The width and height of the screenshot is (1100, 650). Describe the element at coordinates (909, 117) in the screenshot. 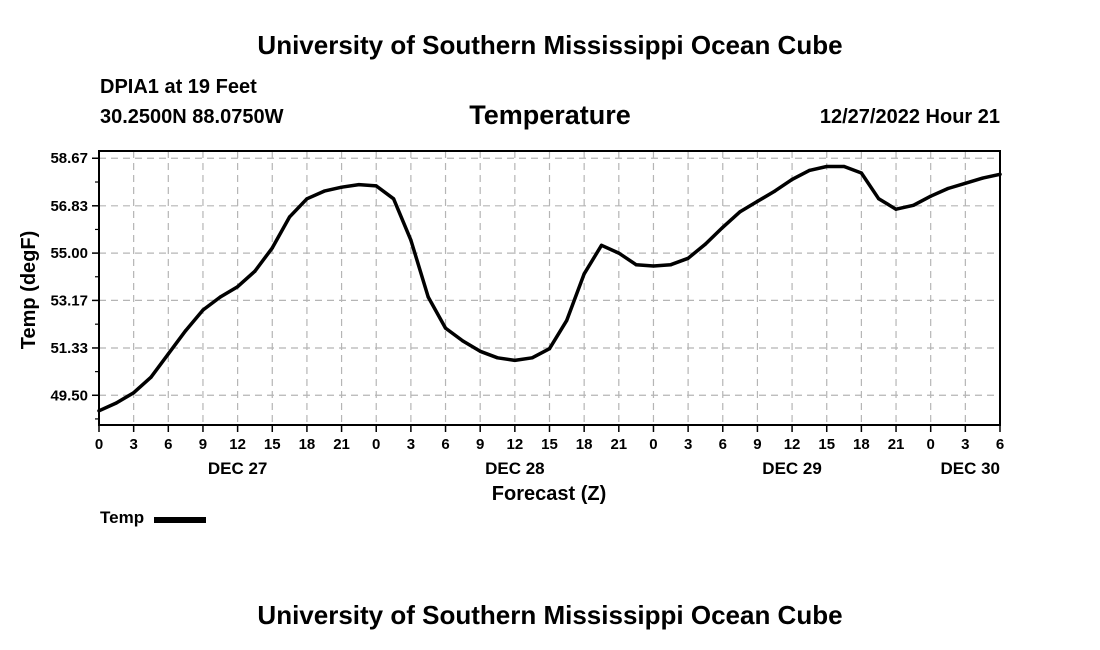

I see `run-time: 12/27/2022 Hour 21` at that location.